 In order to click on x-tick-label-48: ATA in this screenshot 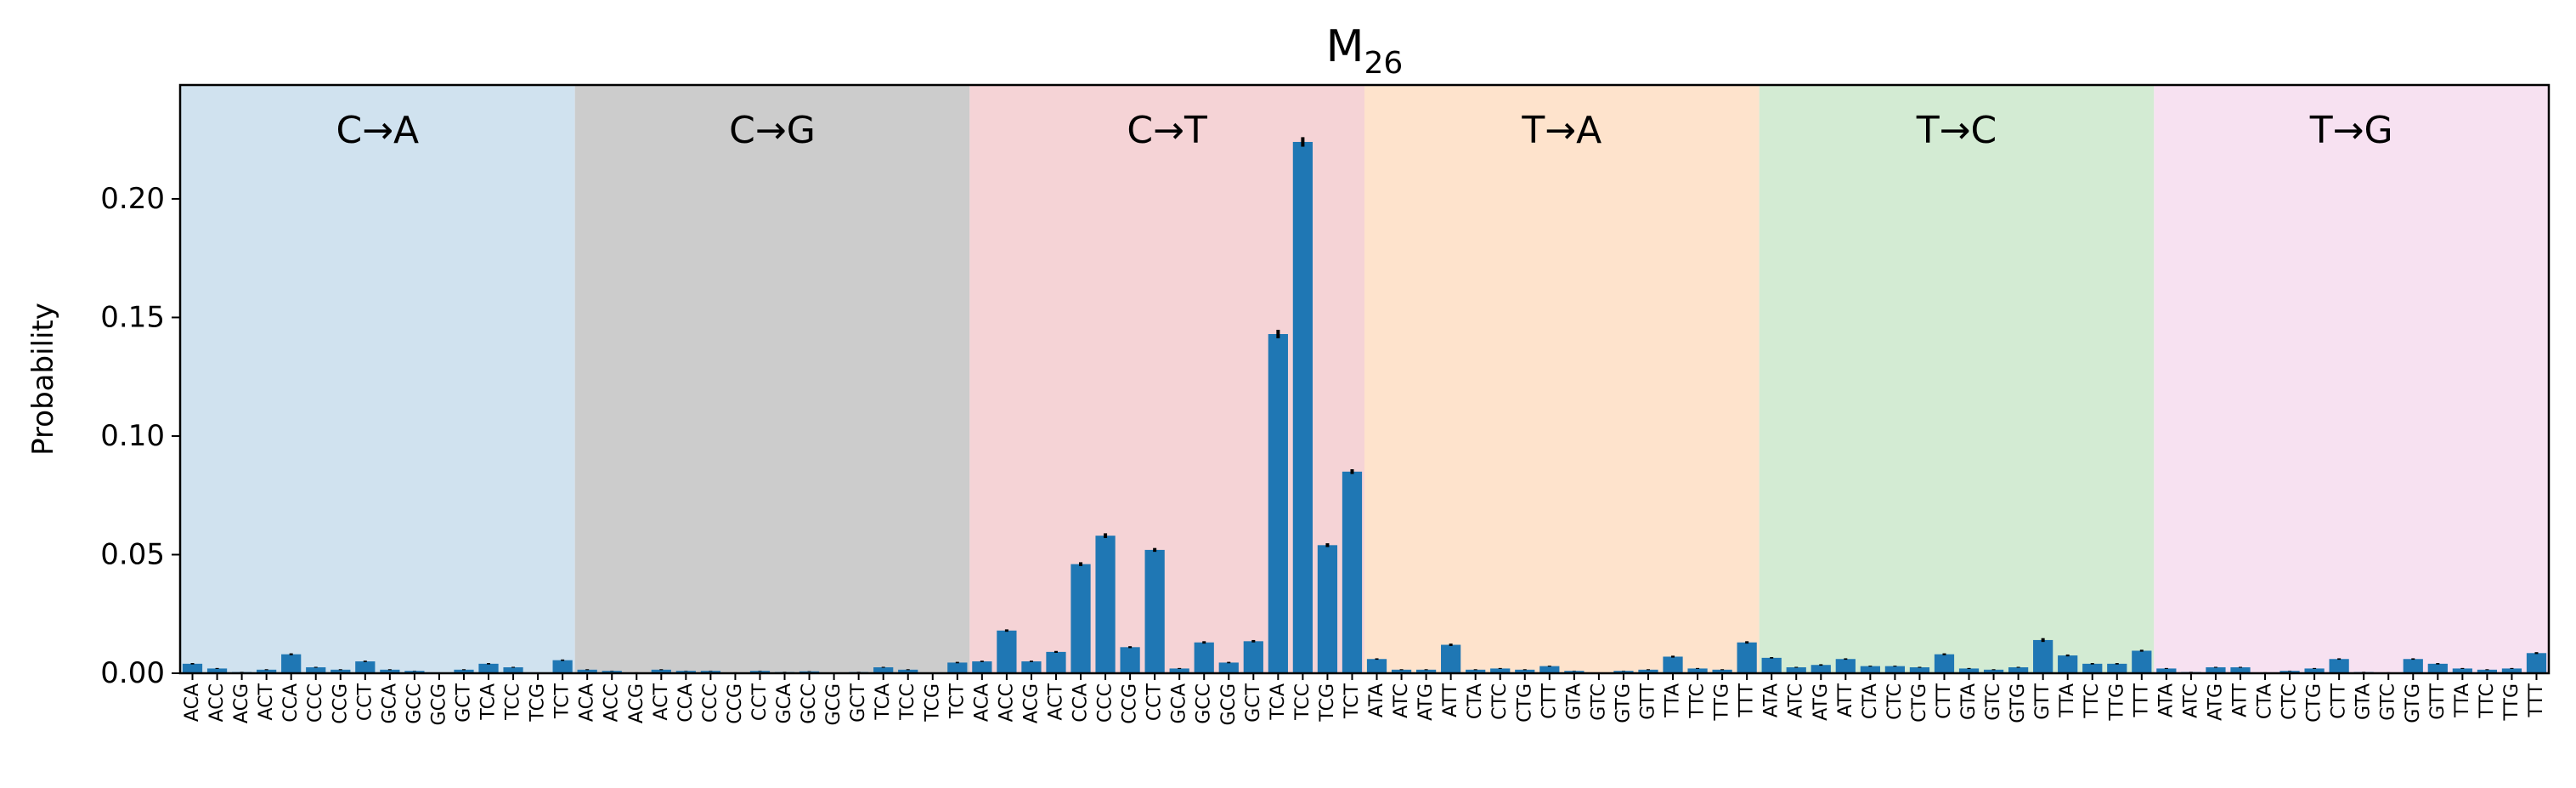, I will do `click(1376, 700)`.